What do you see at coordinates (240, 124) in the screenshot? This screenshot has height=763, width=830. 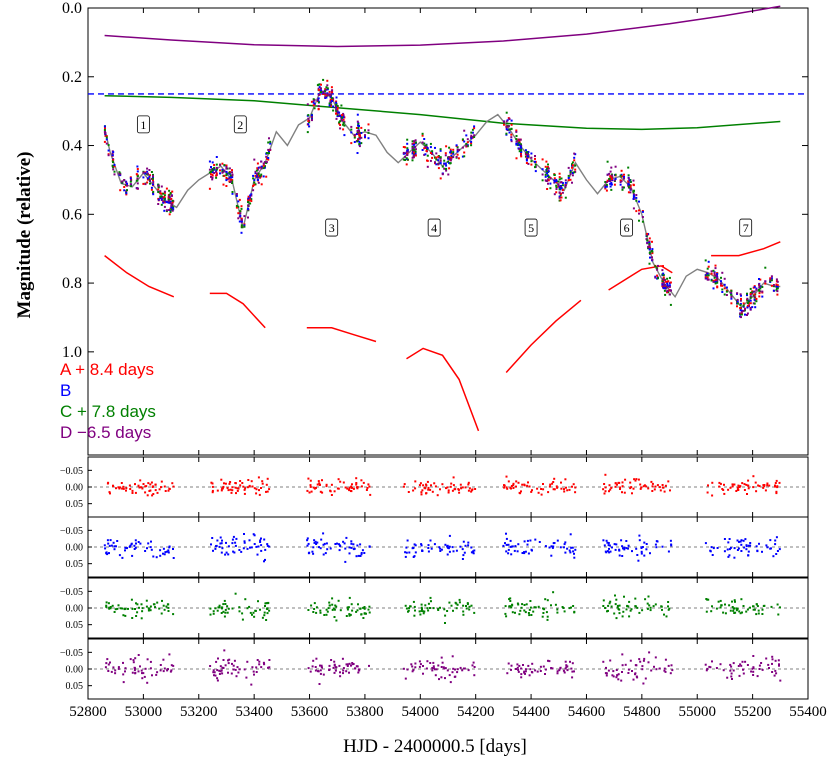 I see `season-label-2: 2` at bounding box center [240, 124].